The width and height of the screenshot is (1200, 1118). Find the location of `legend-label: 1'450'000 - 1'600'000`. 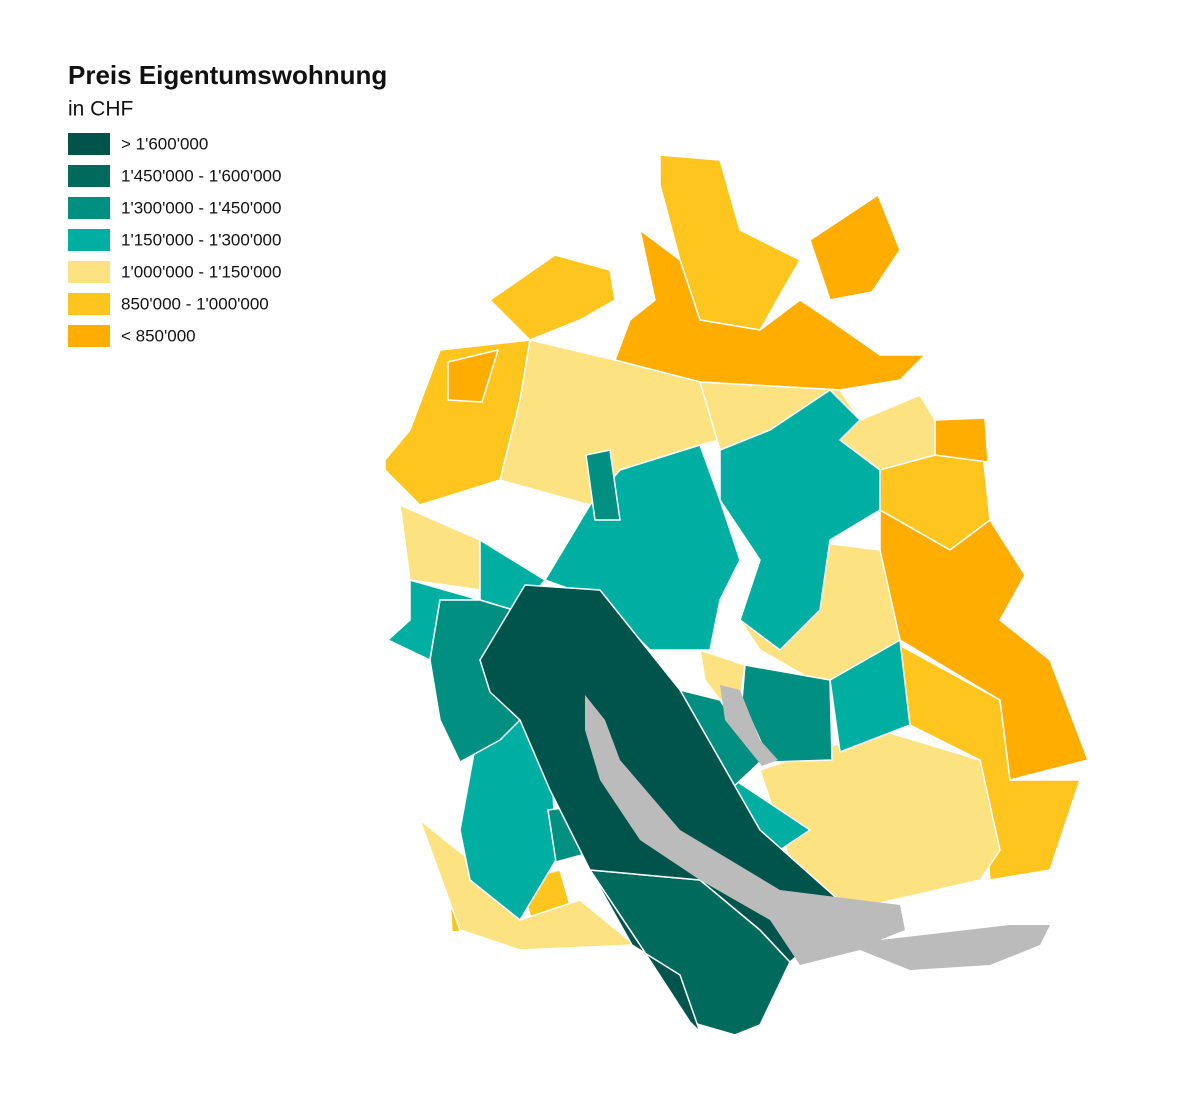

legend-label: 1'450'000 - 1'600'000 is located at coordinates (201, 175).